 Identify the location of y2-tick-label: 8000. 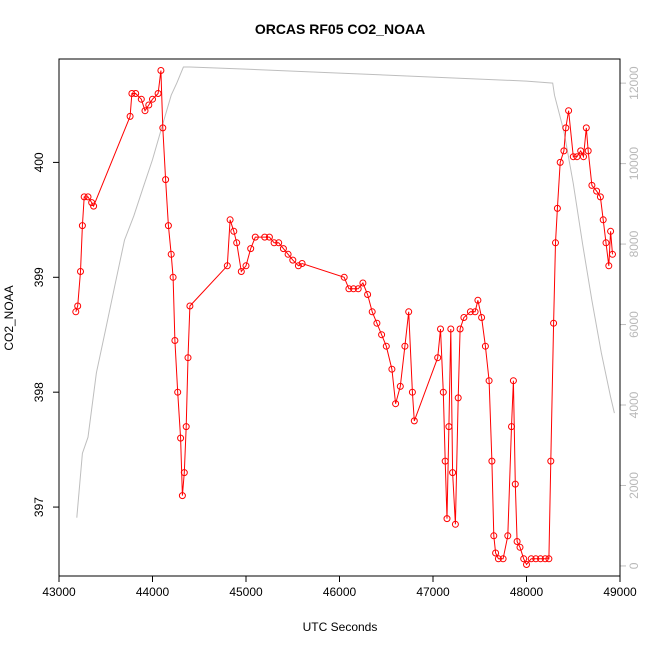
(634, 243).